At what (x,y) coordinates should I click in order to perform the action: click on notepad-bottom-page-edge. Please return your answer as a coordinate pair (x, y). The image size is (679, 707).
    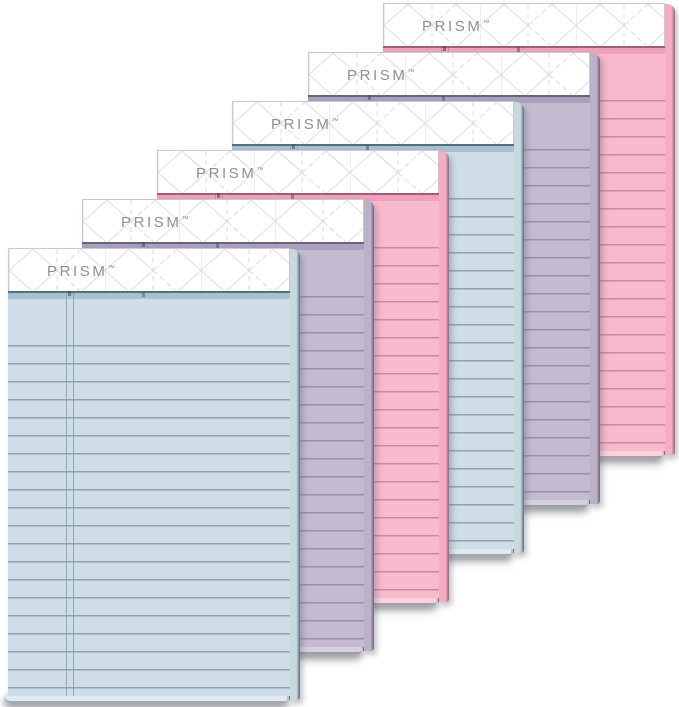
    Looking at the image, I should click on (145, 698).